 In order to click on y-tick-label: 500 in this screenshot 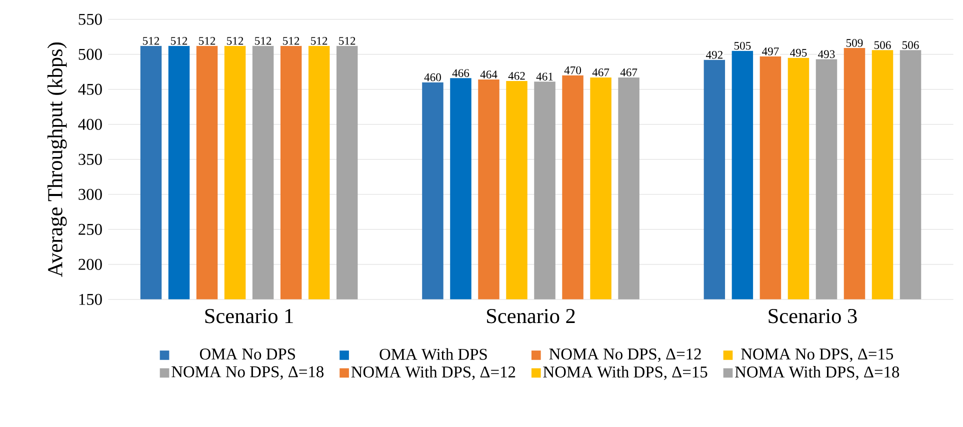, I will do `click(90, 54)`.